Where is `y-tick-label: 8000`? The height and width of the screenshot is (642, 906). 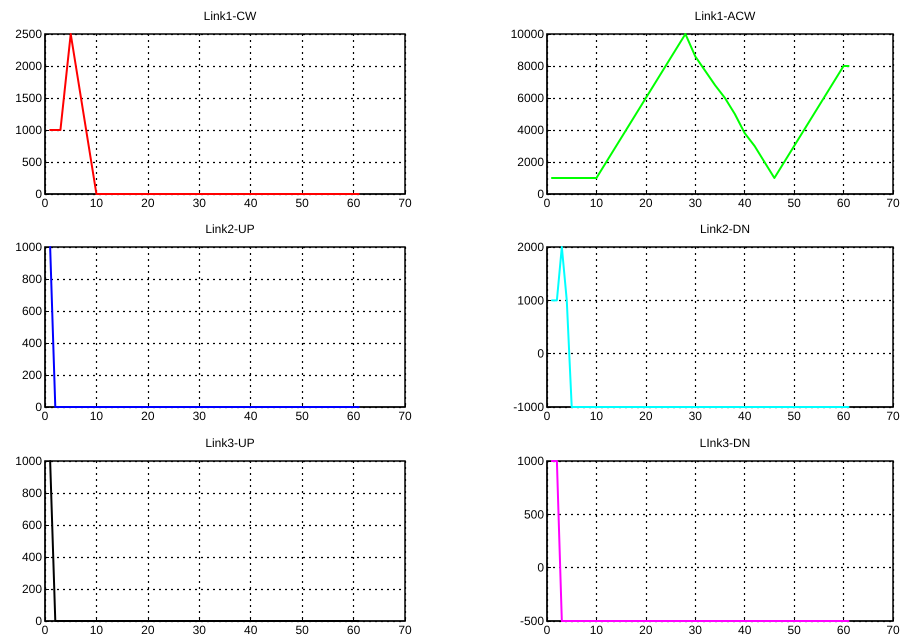 y-tick-label: 8000 is located at coordinates (530, 66).